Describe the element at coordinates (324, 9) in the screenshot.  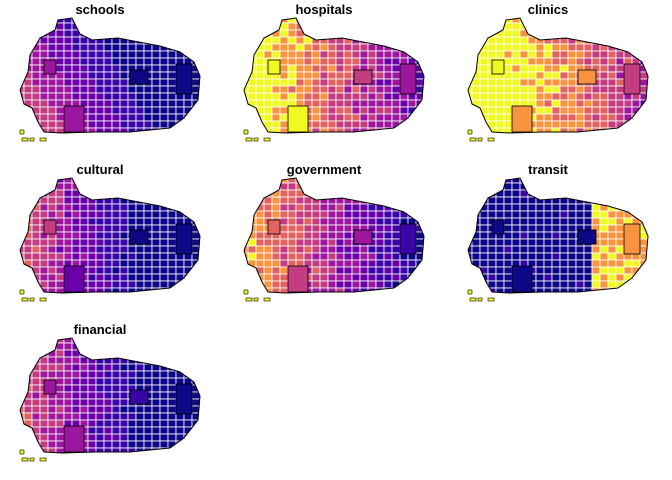
I see `panel-title: hospitals` at that location.